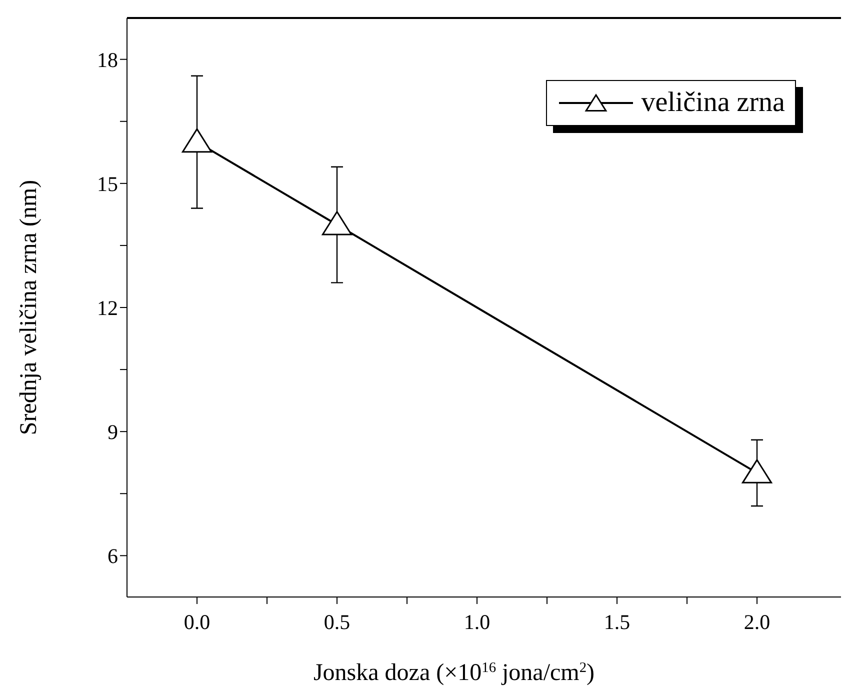  I want to click on x-tick-label: 1.5, so click(617, 622).